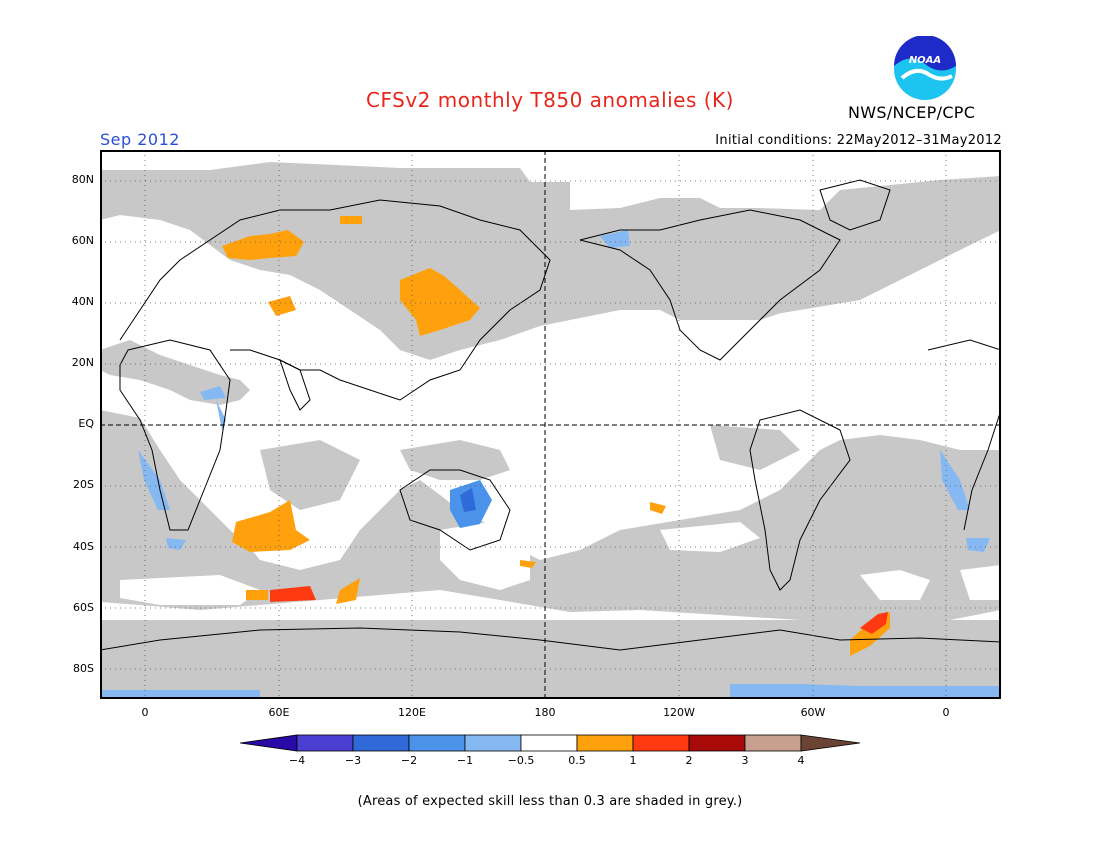 The width and height of the screenshot is (1100, 850). Describe the element at coordinates (745, 760) in the screenshot. I see `colorbar-label: 3` at that location.